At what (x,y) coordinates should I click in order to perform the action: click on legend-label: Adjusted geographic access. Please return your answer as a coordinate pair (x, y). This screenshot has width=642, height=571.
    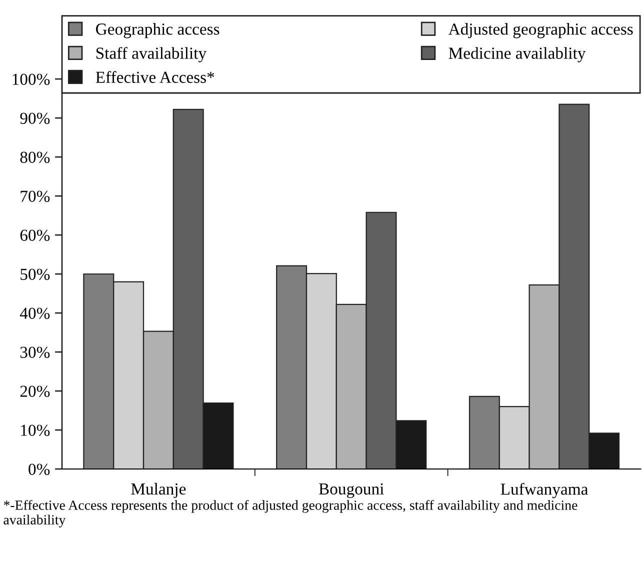
    Looking at the image, I should click on (540, 30).